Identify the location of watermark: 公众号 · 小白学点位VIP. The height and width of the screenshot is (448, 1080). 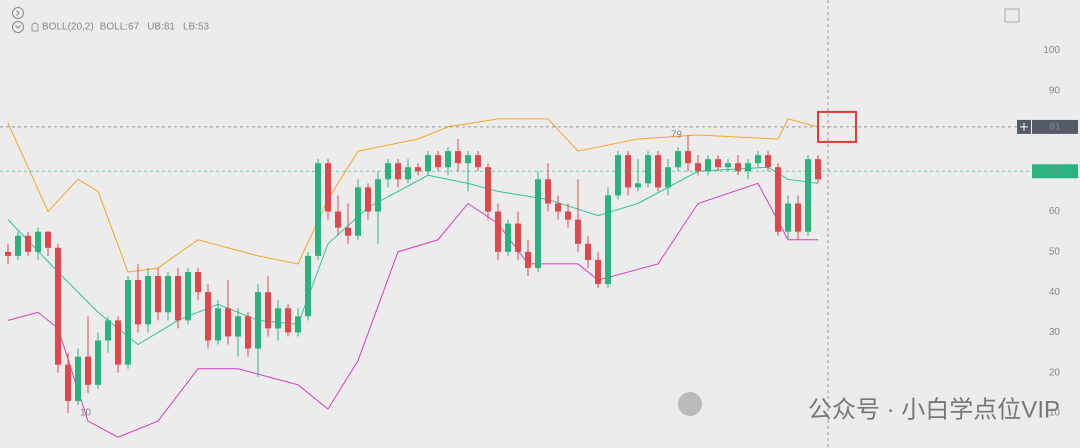
(934, 409).